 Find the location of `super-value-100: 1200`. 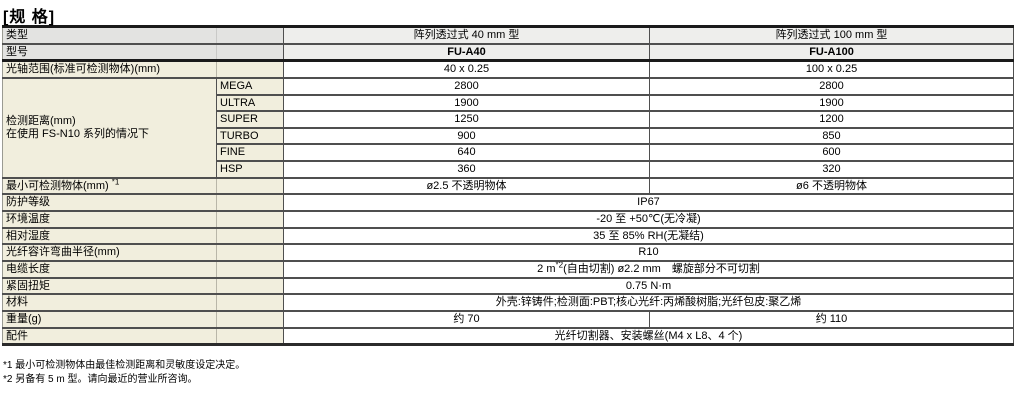

super-value-100: 1200 is located at coordinates (831, 119).